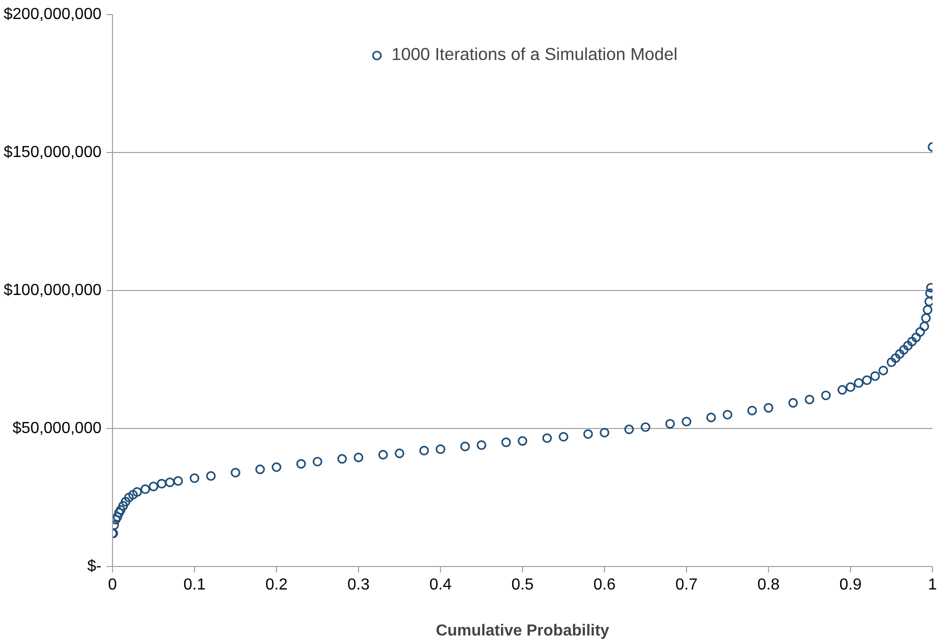 This screenshot has width=944, height=642. Describe the element at coordinates (53, 290) in the screenshot. I see `y-tick-label: $100,000,000` at that location.